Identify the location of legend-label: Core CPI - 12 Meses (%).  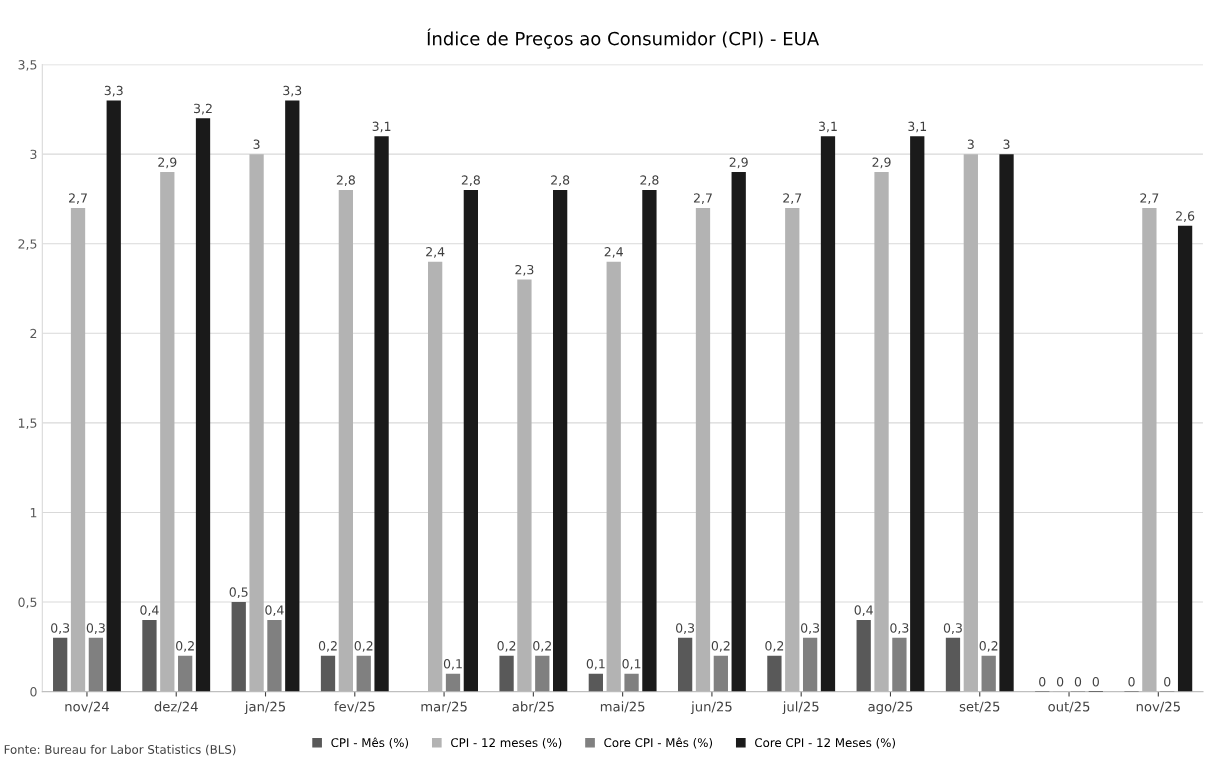
(825, 743).